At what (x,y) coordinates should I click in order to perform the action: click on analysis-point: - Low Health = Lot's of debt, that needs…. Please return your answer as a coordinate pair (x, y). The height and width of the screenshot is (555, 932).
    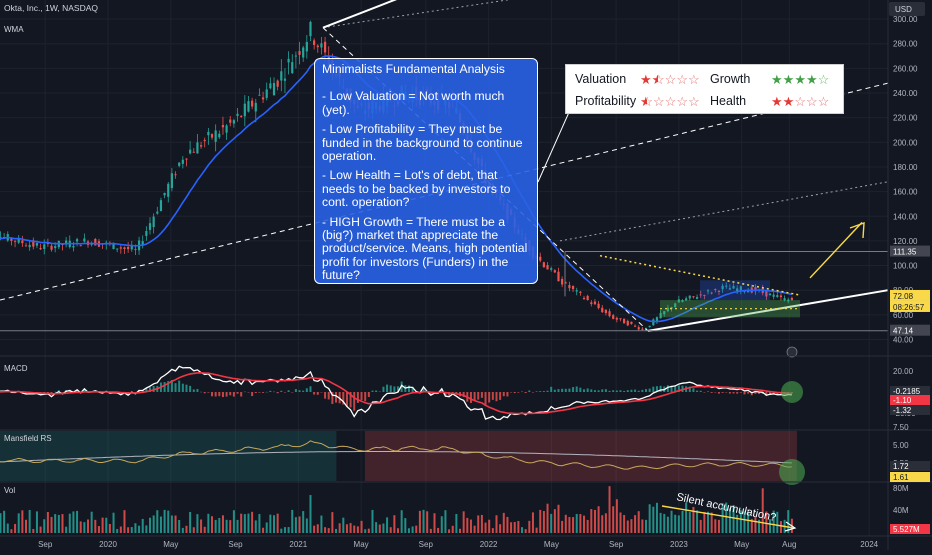
    Looking at the image, I should click on (416, 189).